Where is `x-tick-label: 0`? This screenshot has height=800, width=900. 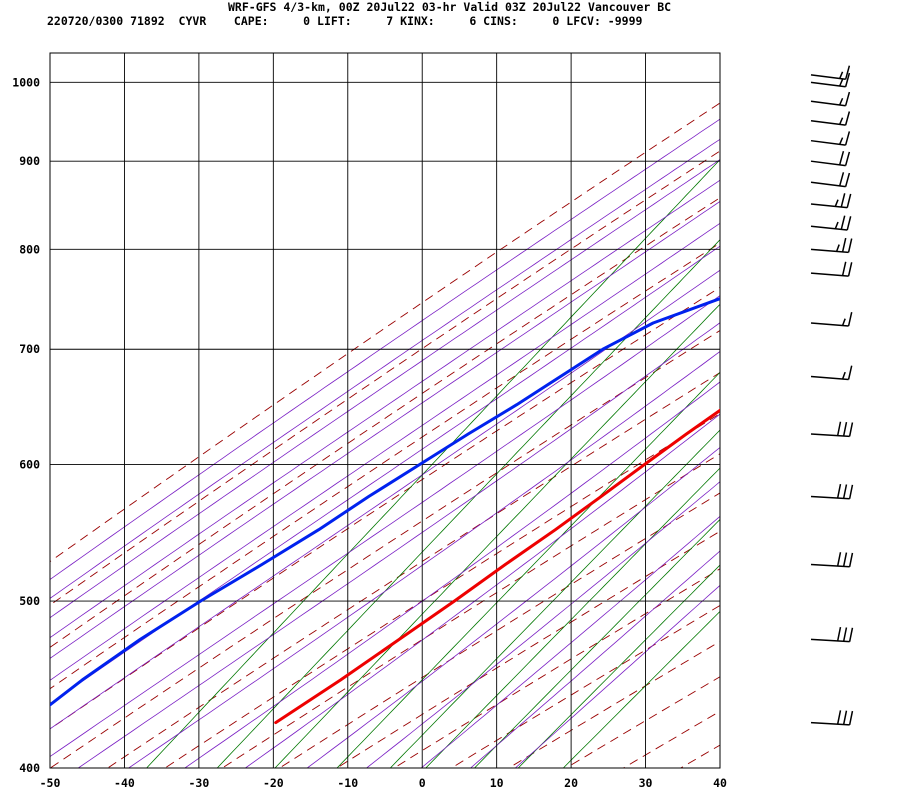
x-tick-label: 0 is located at coordinates (422, 783).